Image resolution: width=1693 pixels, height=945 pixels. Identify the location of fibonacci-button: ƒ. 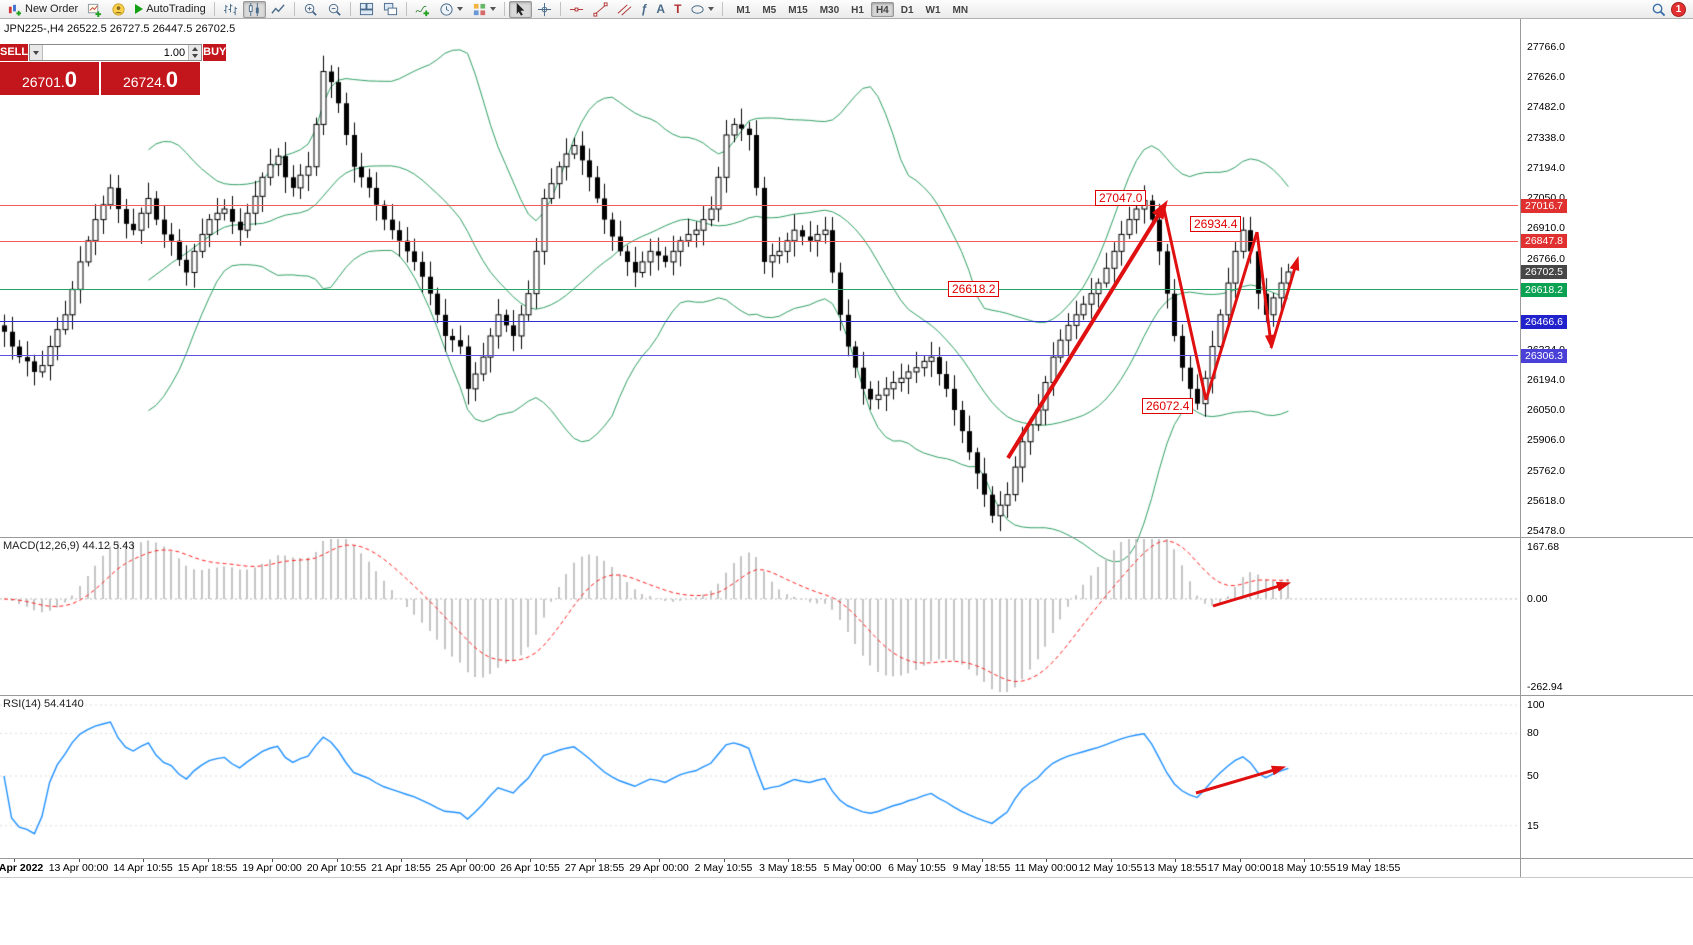
(644, 9).